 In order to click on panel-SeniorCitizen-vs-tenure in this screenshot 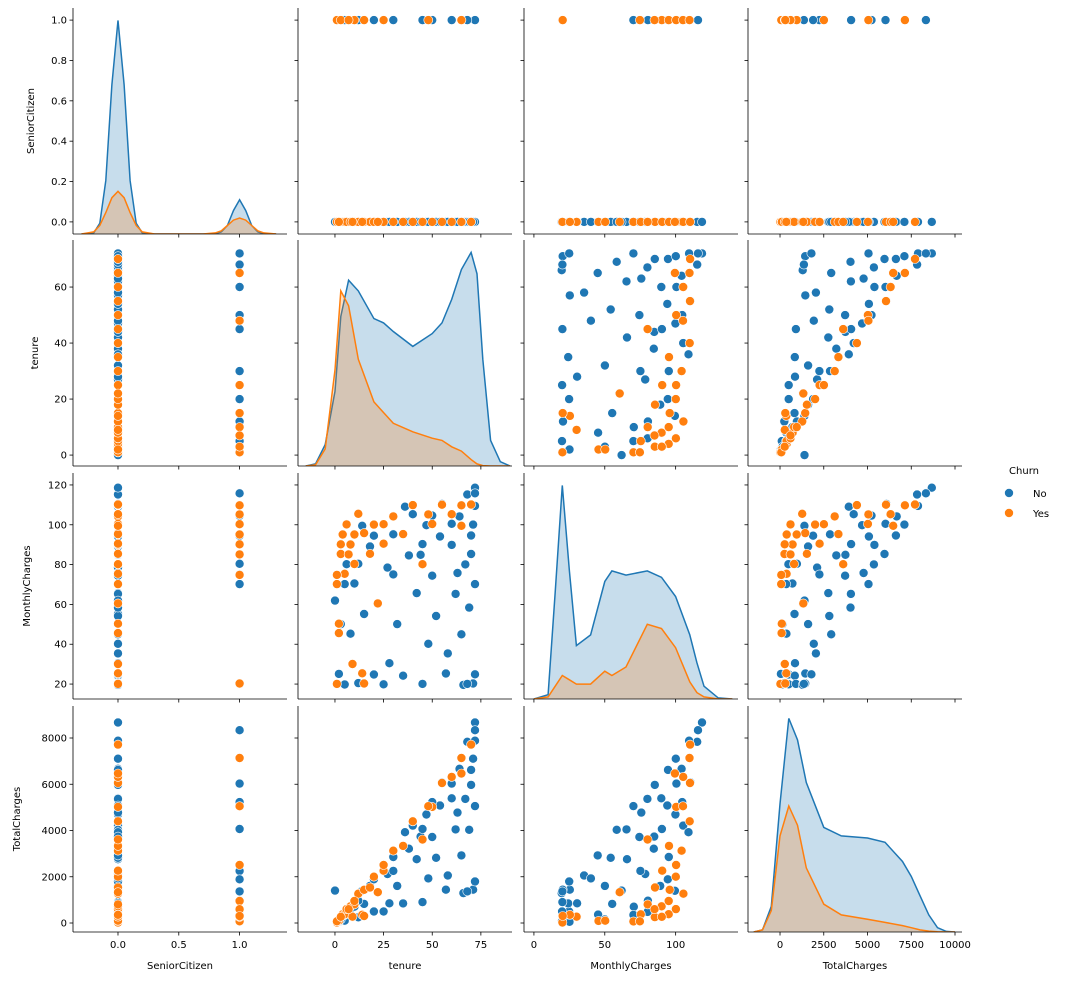, I will do `click(403, 123)`.